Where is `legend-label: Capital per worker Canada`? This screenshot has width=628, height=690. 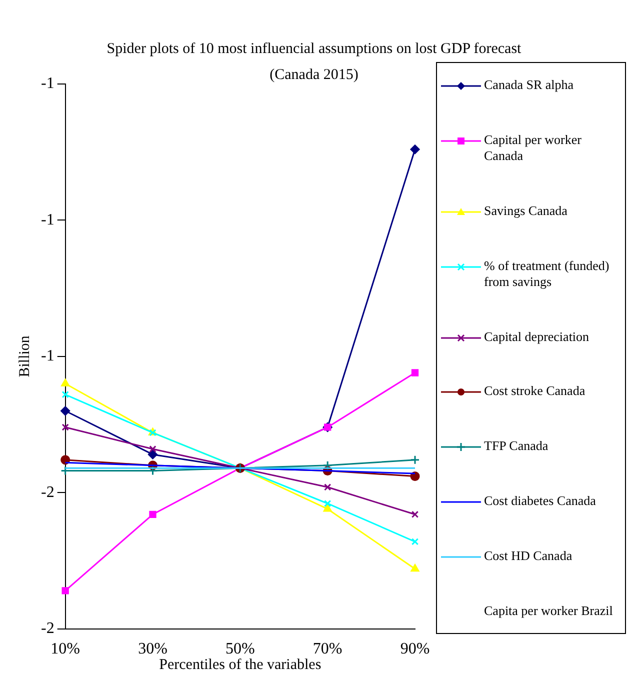
legend-label: Capital per worker Canada is located at coordinates (533, 148).